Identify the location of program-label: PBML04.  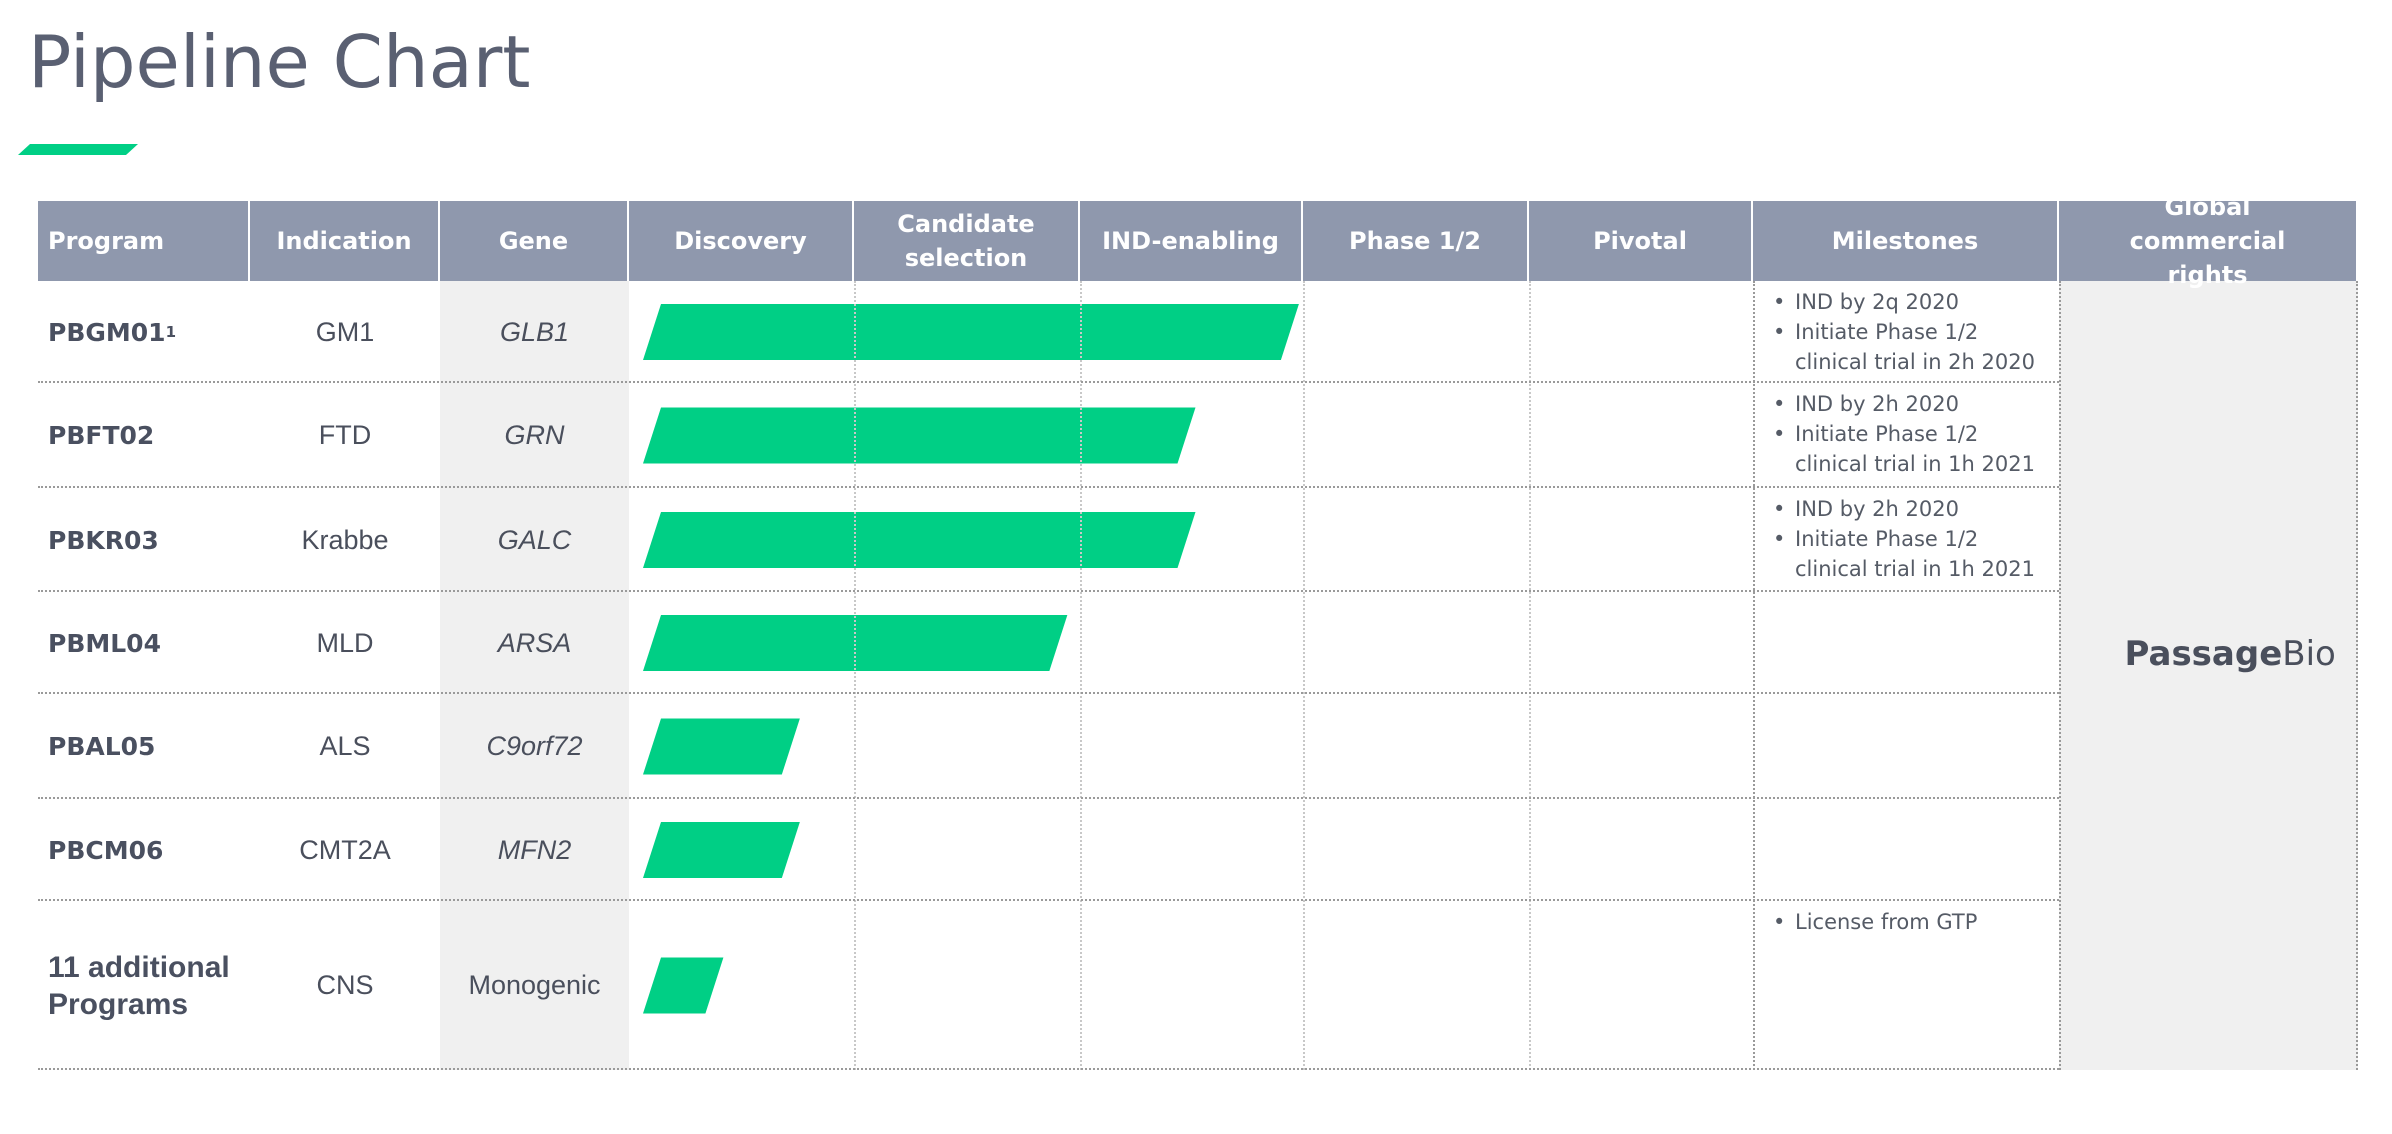
(104, 643).